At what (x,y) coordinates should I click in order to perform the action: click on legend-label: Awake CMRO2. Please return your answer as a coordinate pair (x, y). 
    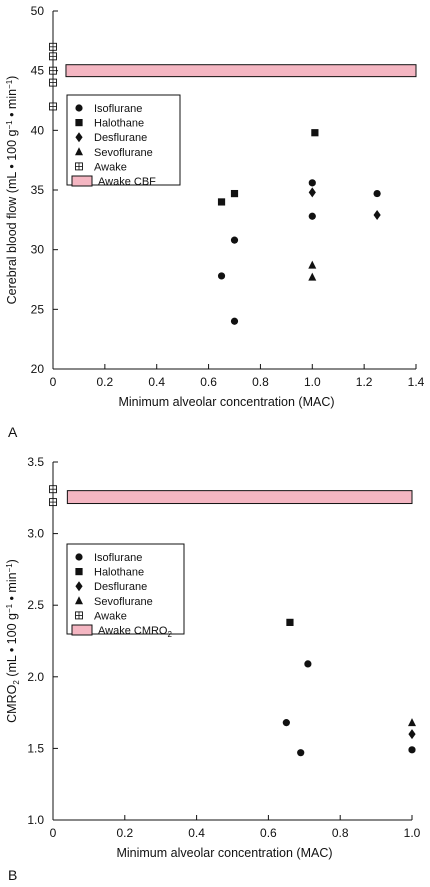
    Looking at the image, I should click on (135, 632).